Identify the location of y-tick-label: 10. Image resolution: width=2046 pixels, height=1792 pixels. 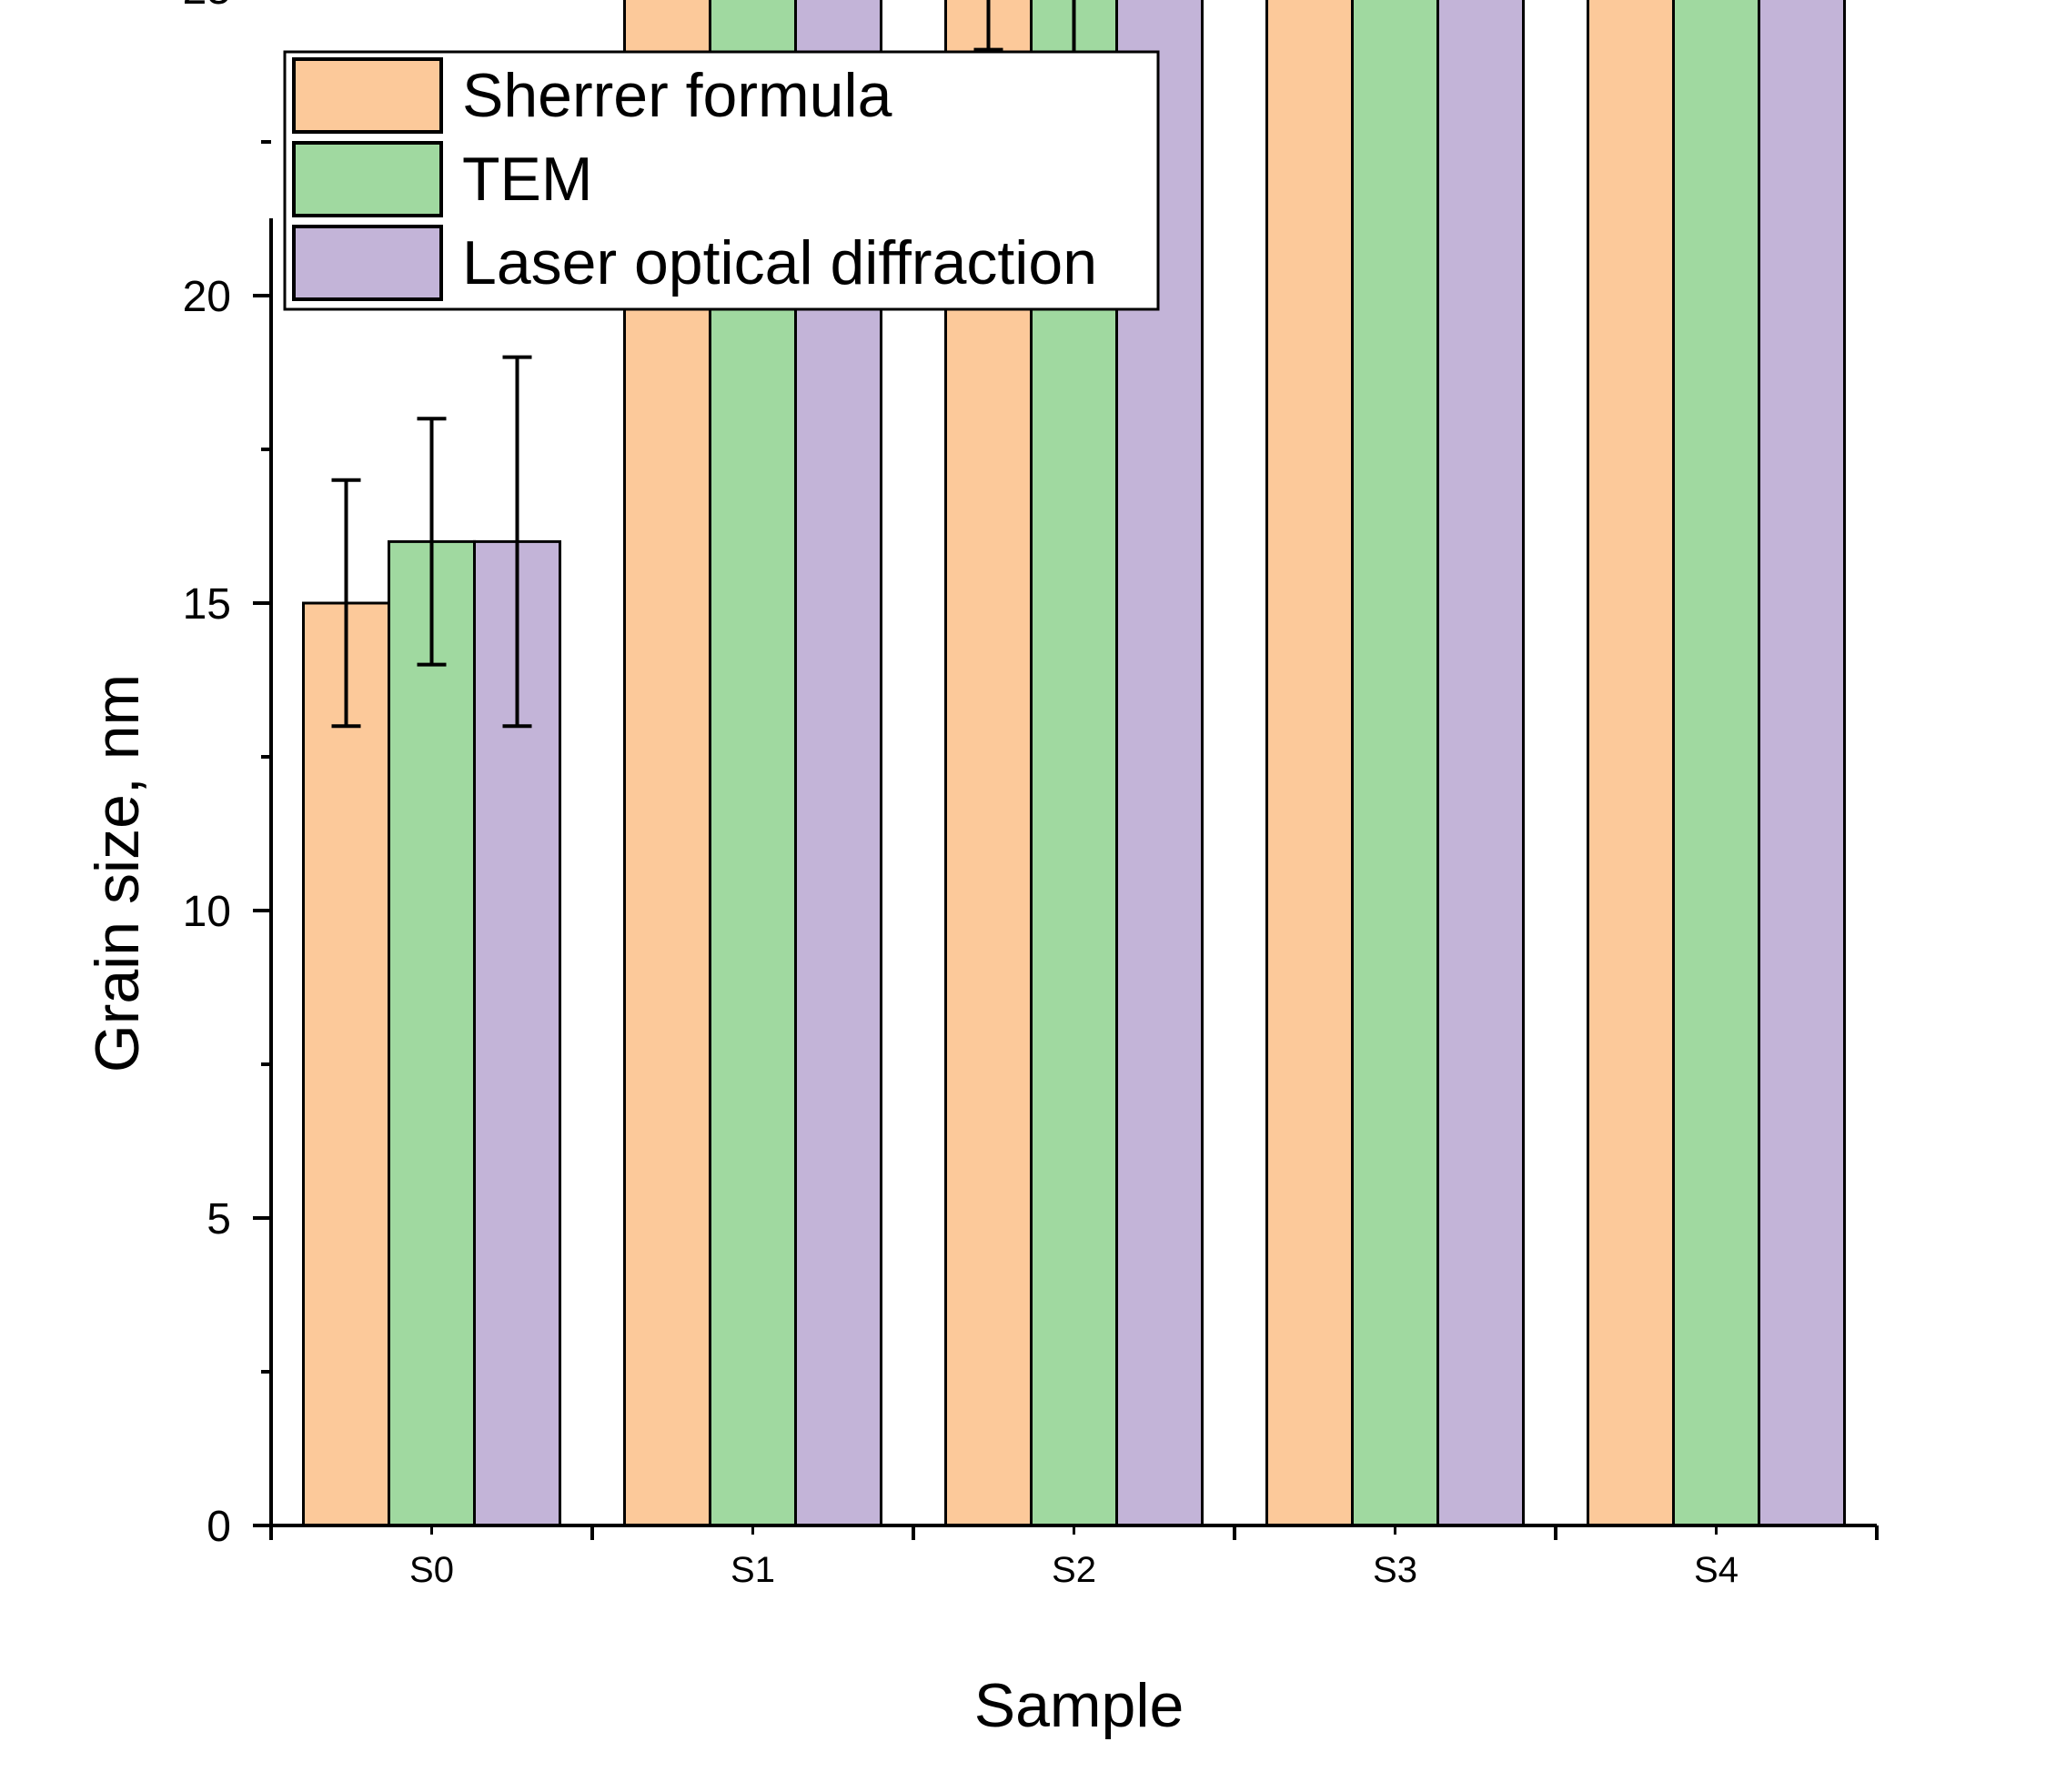
(207, 912).